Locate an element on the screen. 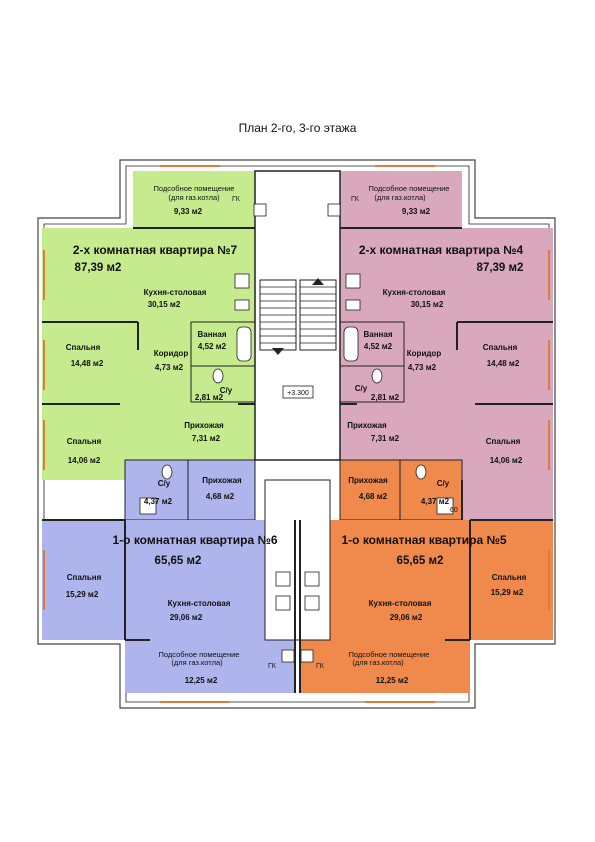 Image resolution: width=595 pixels, height=842 pixels. apt7-bathtub-icon is located at coordinates (244, 344).